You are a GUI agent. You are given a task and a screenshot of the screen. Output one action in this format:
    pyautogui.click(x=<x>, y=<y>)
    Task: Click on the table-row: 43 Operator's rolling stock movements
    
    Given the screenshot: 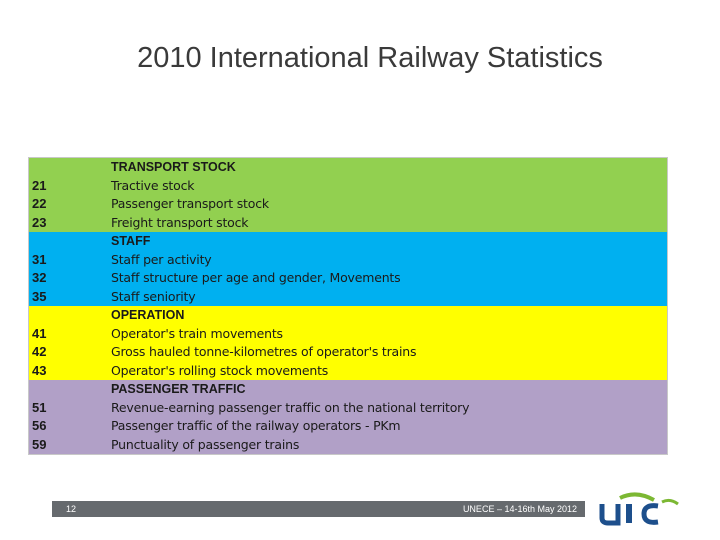 What is the action you would take?
    pyautogui.click(x=348, y=371)
    